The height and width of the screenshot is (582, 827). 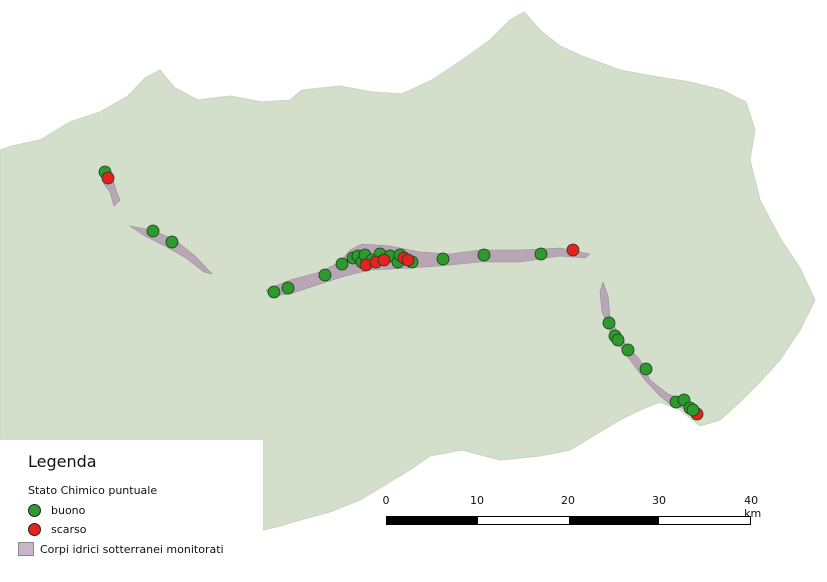 What do you see at coordinates (568, 500) in the screenshot?
I see `scale-tick: 20` at bounding box center [568, 500].